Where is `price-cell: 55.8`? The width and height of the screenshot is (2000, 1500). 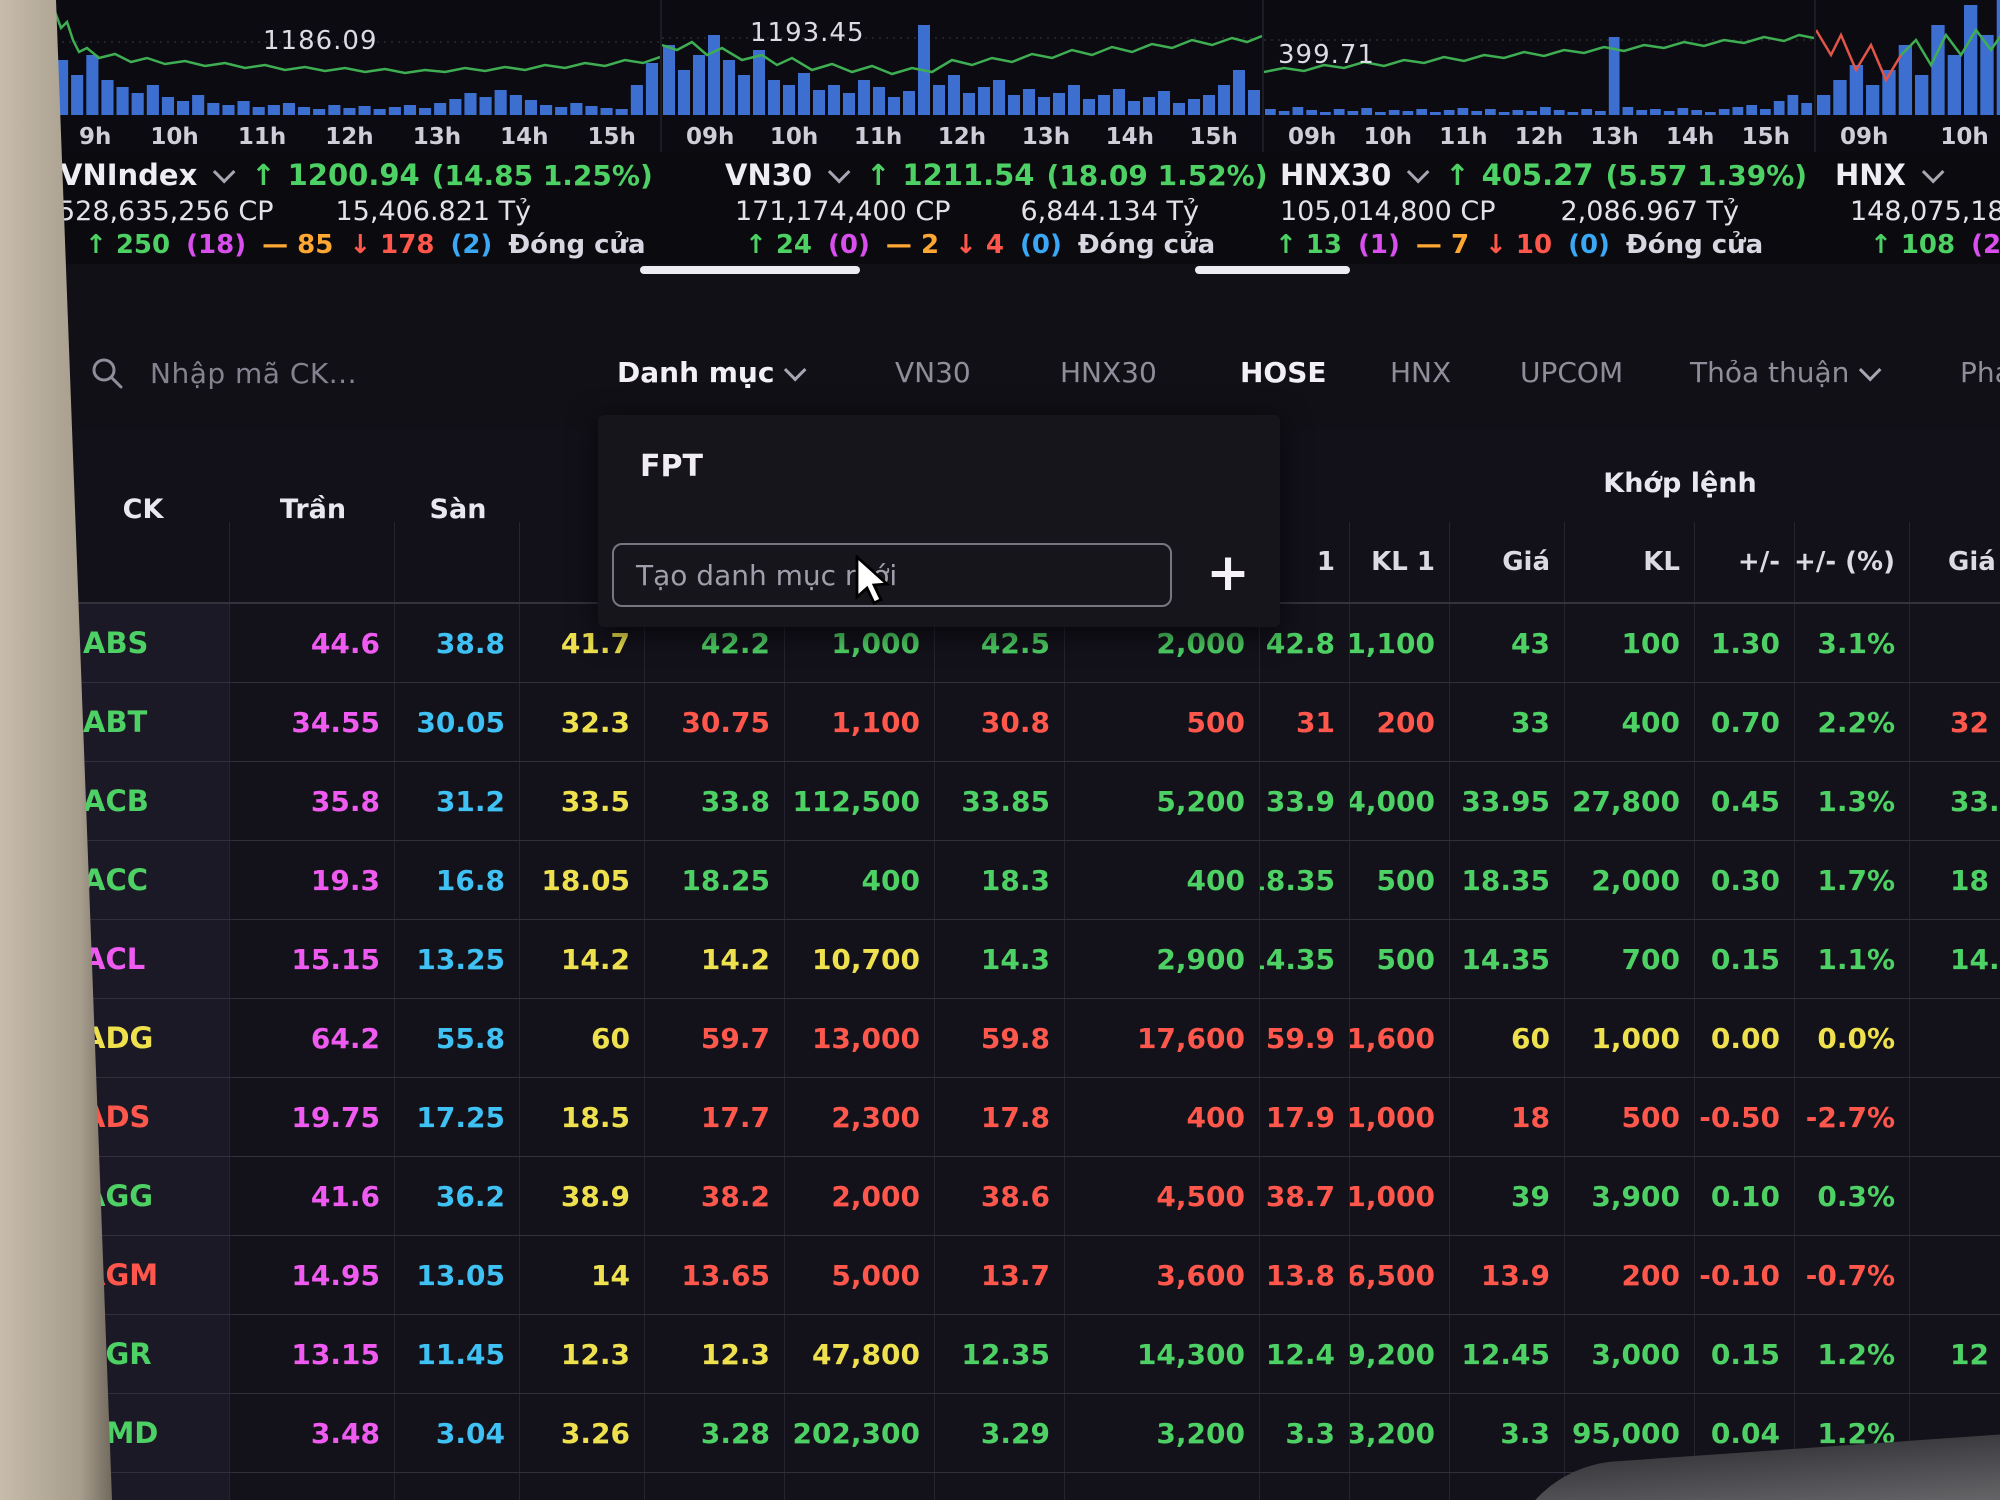 price-cell: 55.8 is located at coordinates (457, 1038).